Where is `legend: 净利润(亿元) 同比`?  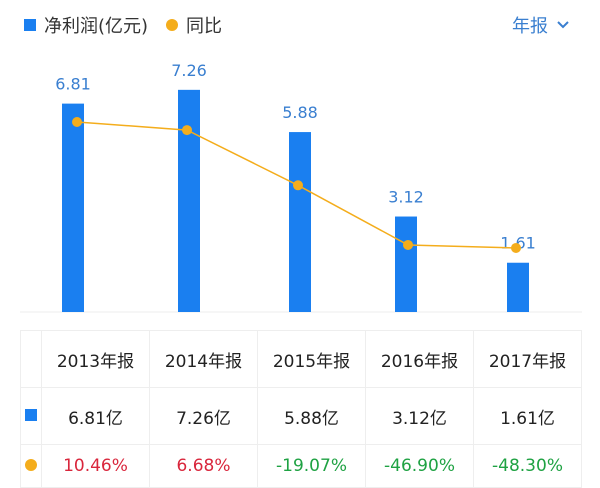
legend: 净利润(亿元) 同比 is located at coordinates (123, 25).